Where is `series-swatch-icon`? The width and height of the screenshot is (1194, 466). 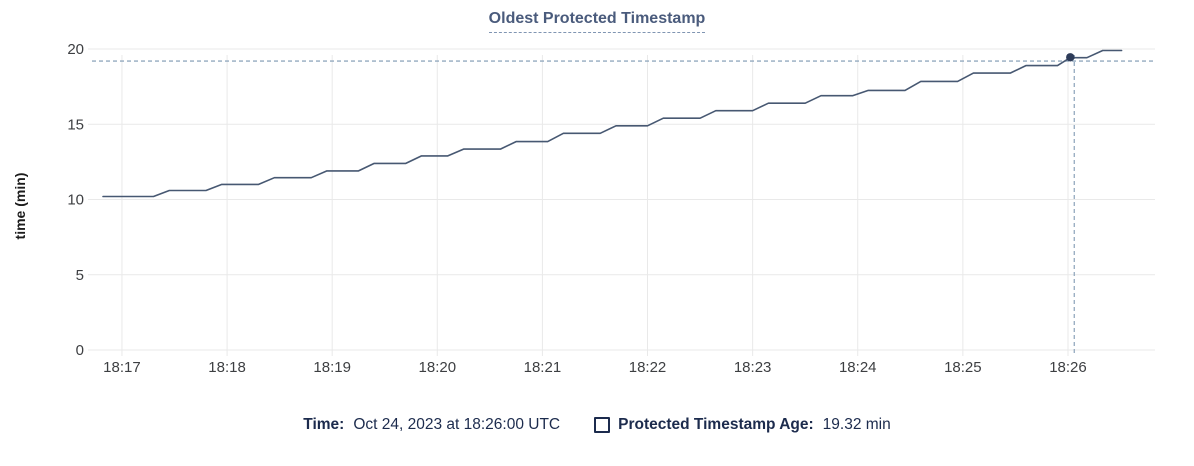 series-swatch-icon is located at coordinates (602, 425).